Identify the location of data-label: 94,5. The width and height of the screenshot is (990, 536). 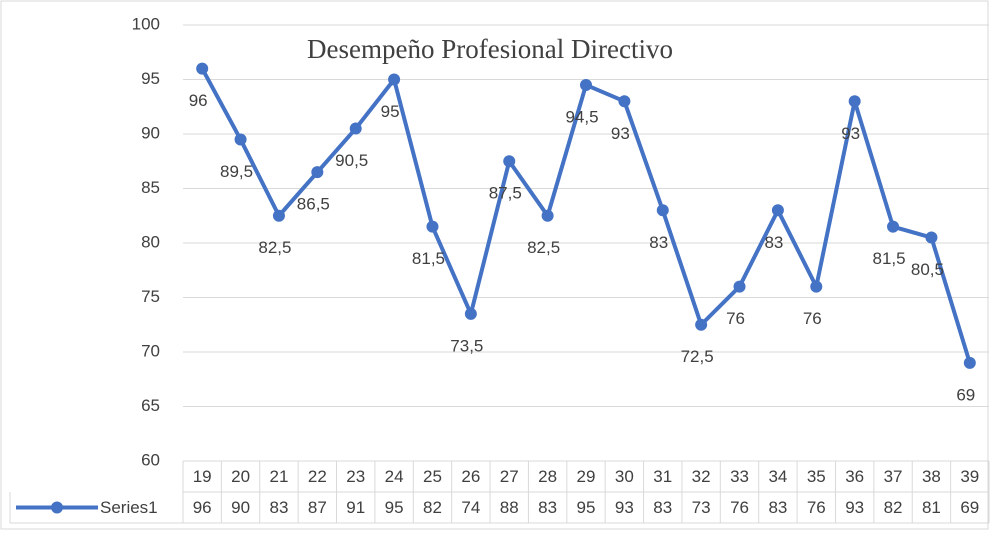
(581, 116).